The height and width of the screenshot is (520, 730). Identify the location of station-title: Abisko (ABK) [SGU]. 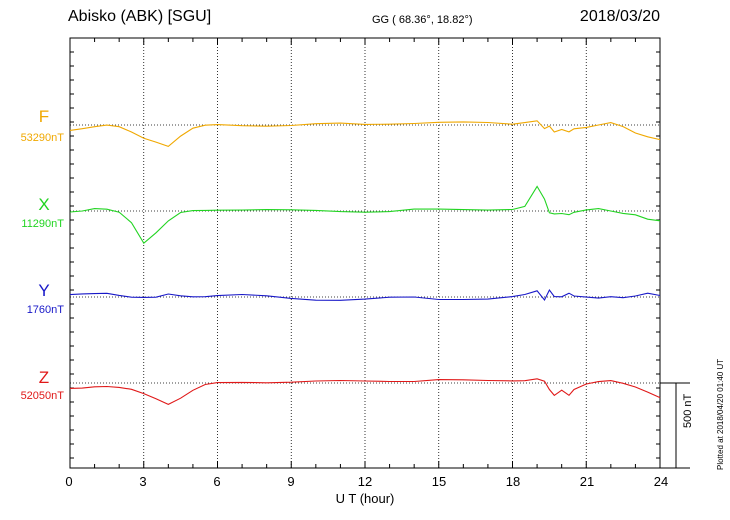
(140, 16).